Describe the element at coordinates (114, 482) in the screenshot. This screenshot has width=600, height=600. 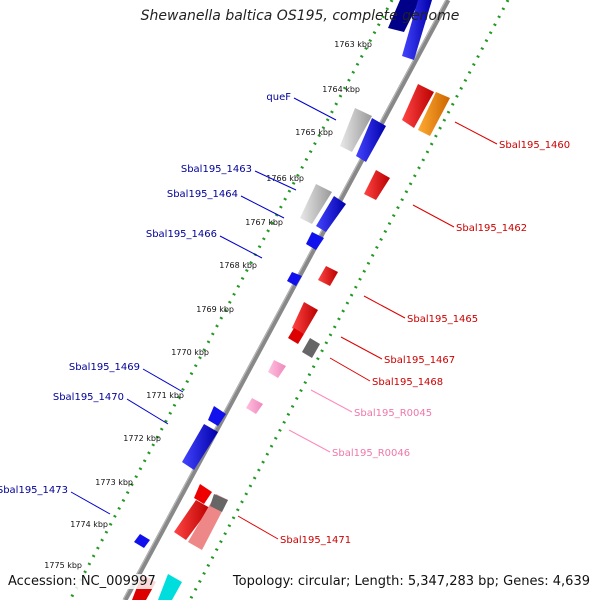
I see `kbp-tick-label: 1773 kbp` at that location.